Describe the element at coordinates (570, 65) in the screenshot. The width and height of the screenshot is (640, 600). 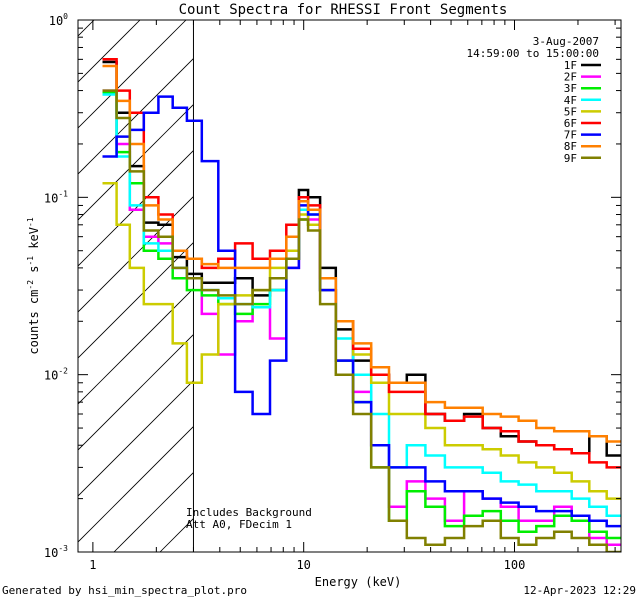
I see `legend-label-1F: 1F` at that location.